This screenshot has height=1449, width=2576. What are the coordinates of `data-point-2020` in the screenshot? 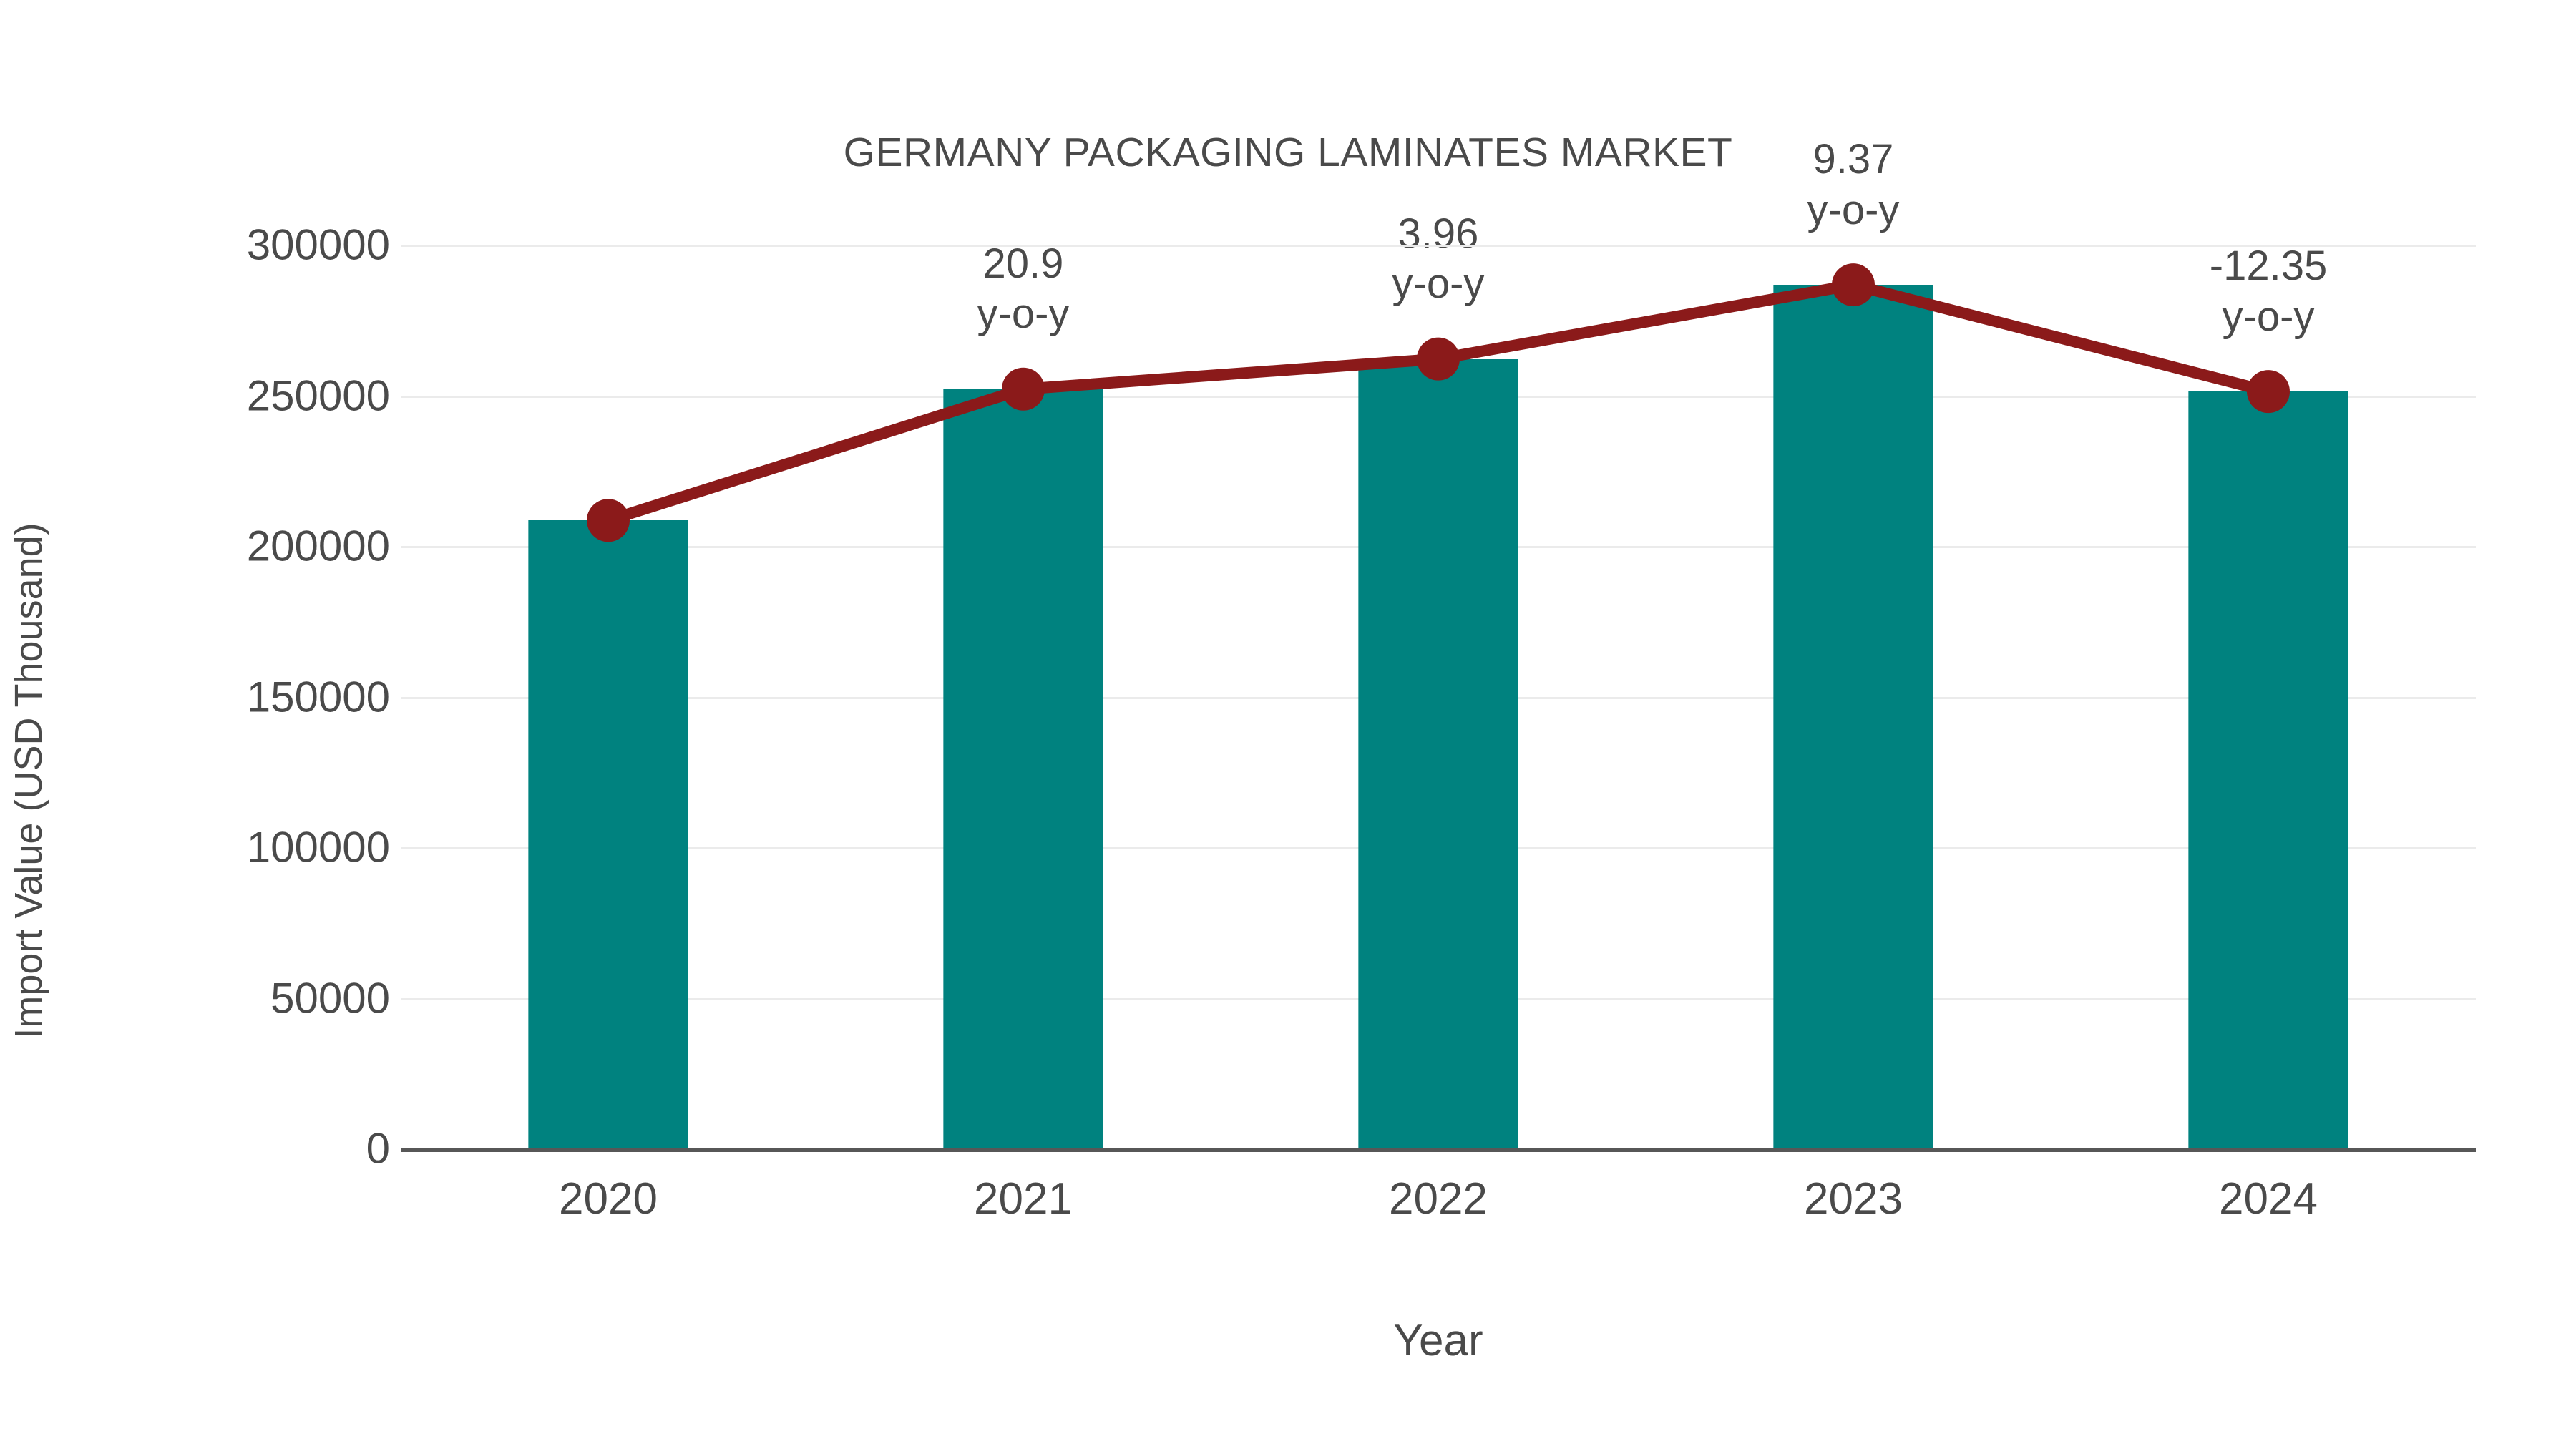 It's located at (608, 520).